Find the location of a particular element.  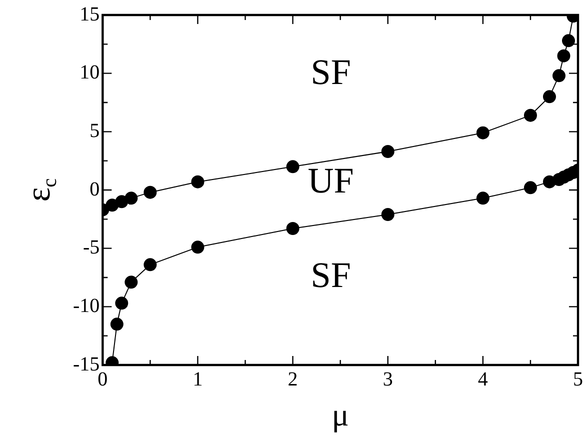

x-axis-title: μ is located at coordinates (340, 414).